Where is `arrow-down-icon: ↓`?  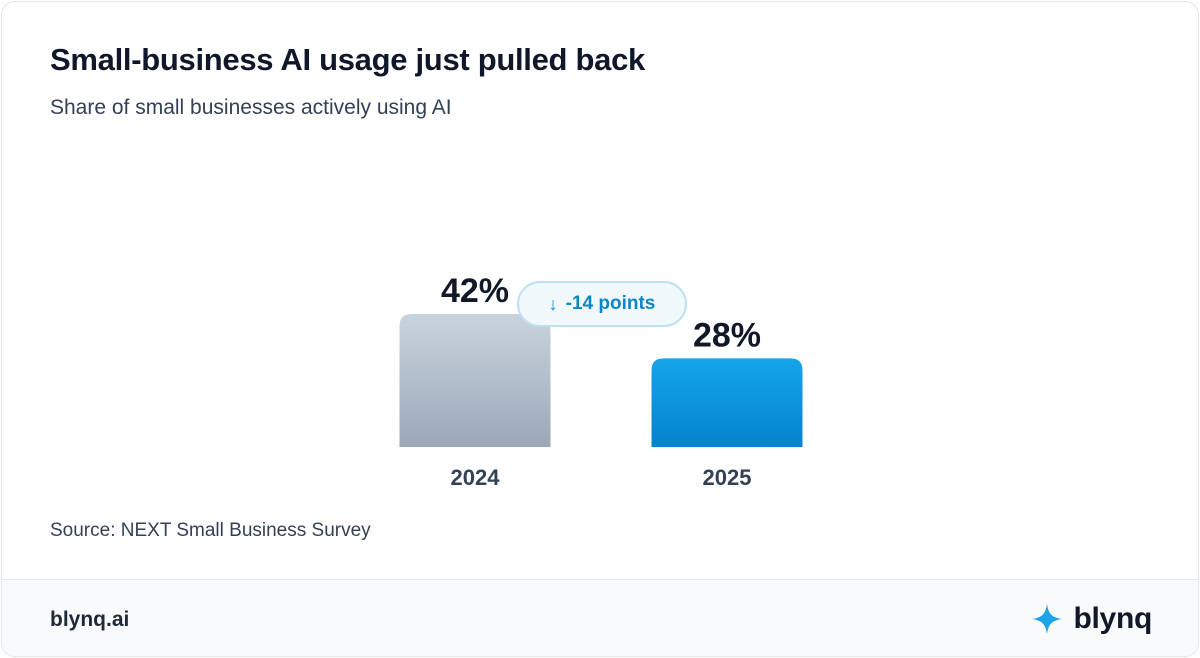
arrow-down-icon: ↓ is located at coordinates (553, 303).